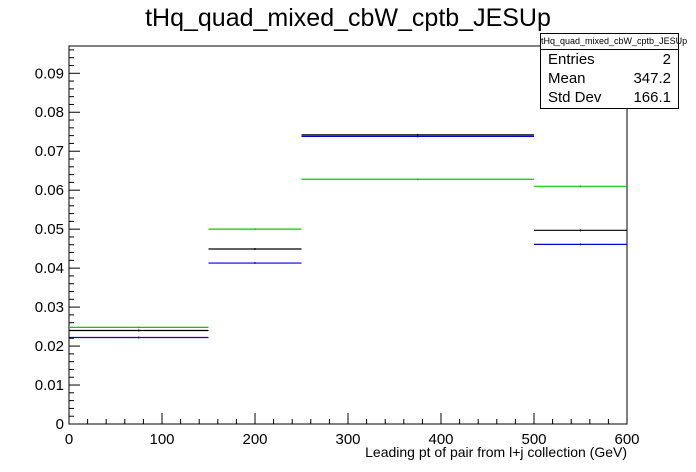 The width and height of the screenshot is (696, 472). Describe the element at coordinates (49, 346) in the screenshot. I see `y-tick-label: 0.02` at that location.